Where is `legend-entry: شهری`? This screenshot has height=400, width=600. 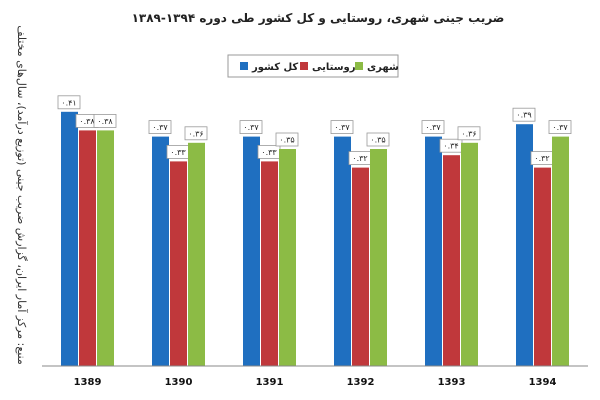
legend-entry: شهری is located at coordinates (377, 67).